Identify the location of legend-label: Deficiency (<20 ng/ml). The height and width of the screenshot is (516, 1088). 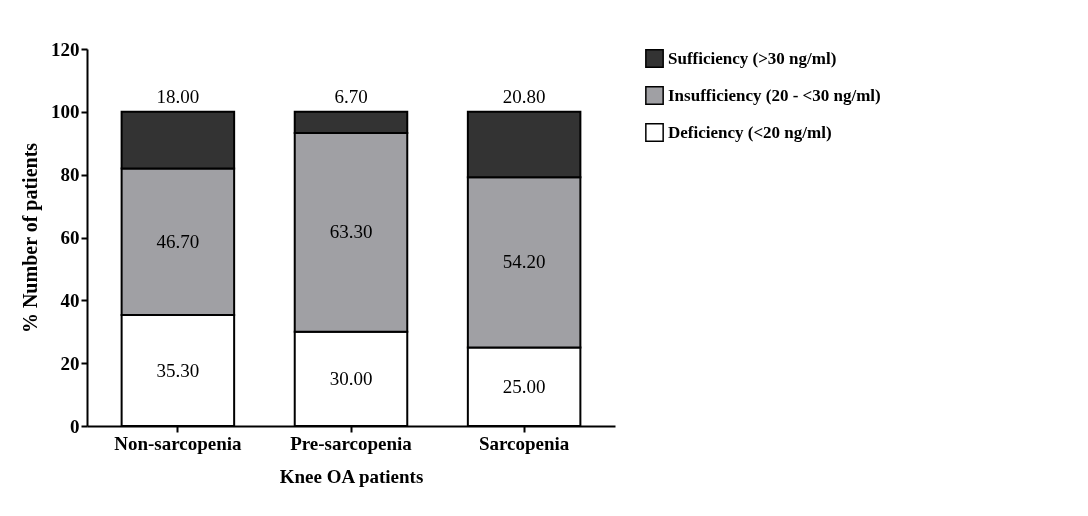
(750, 132).